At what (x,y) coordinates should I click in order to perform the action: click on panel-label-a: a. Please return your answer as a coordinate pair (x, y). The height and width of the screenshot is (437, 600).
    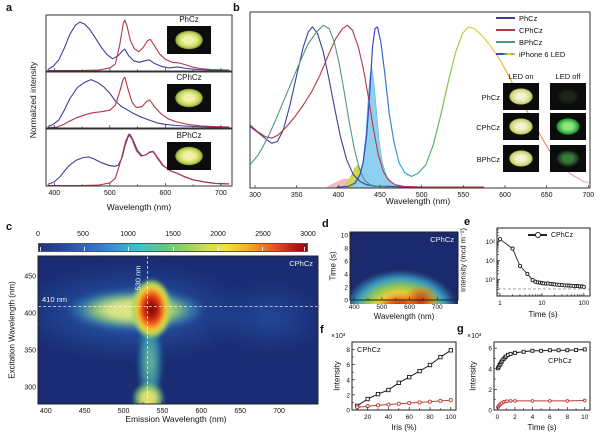
    Looking at the image, I should click on (9, 8).